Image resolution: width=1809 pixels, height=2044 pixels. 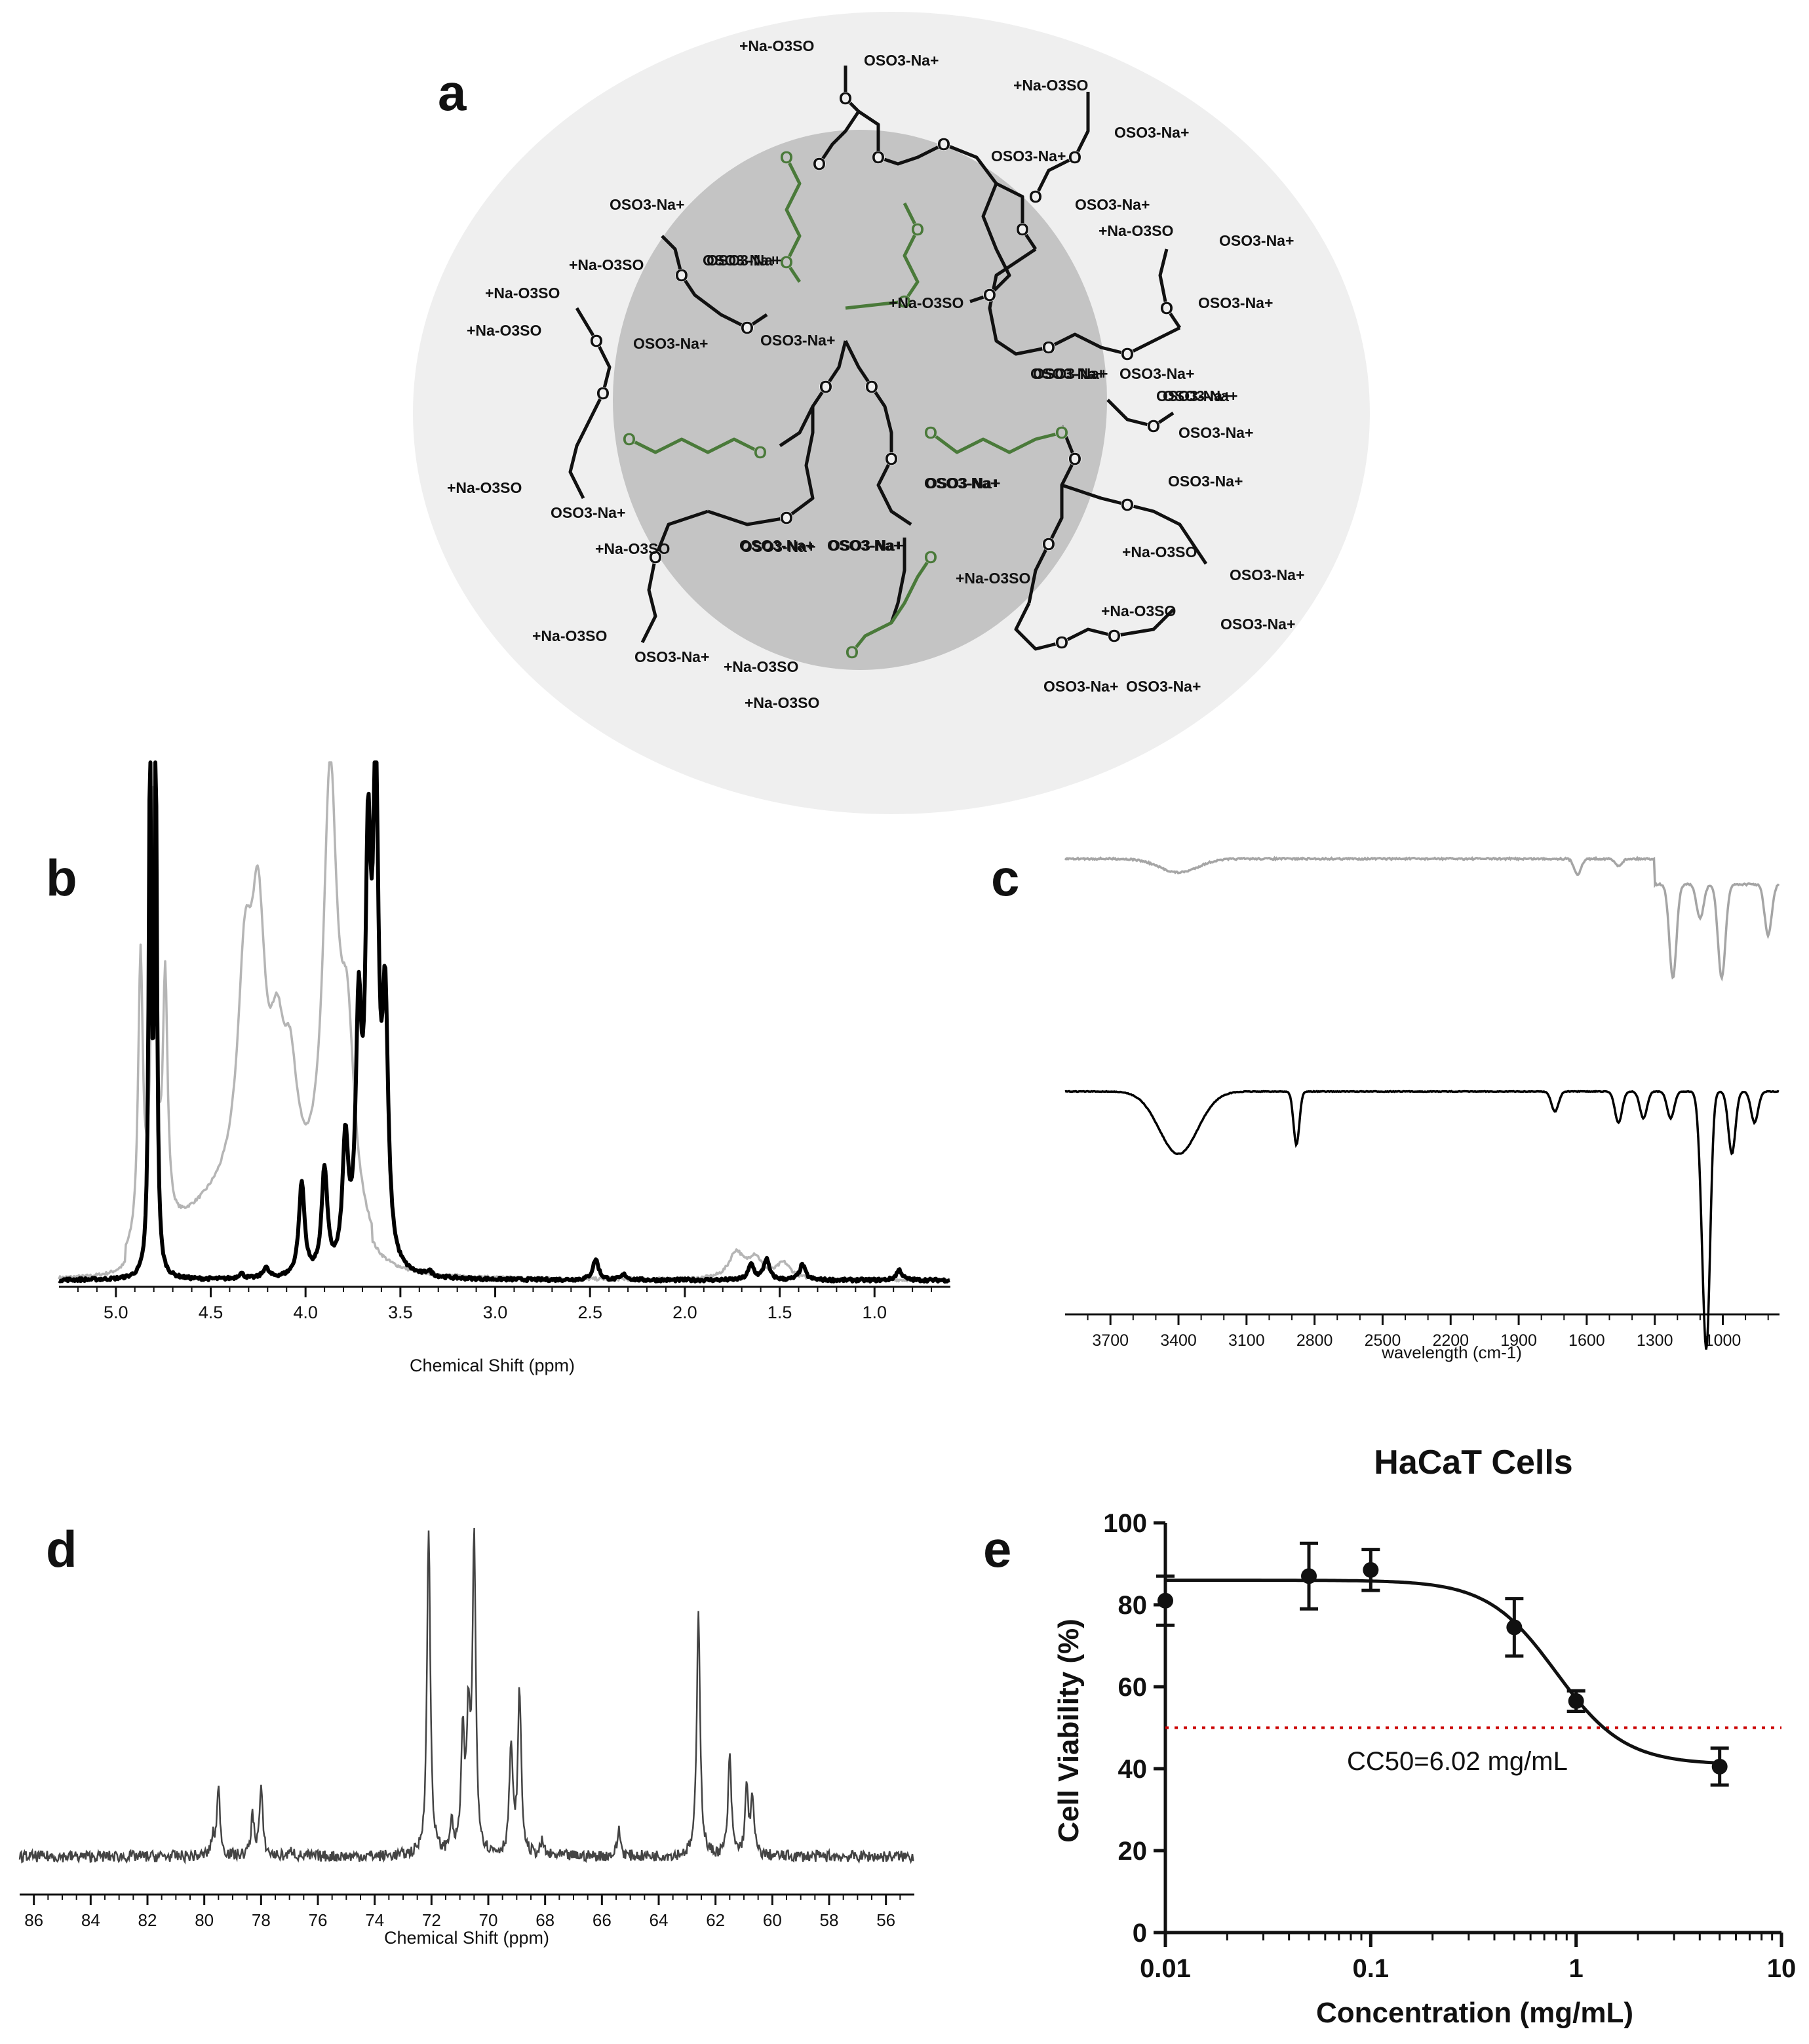 I want to click on x-tick-label: 3100, so click(x=1246, y=1340).